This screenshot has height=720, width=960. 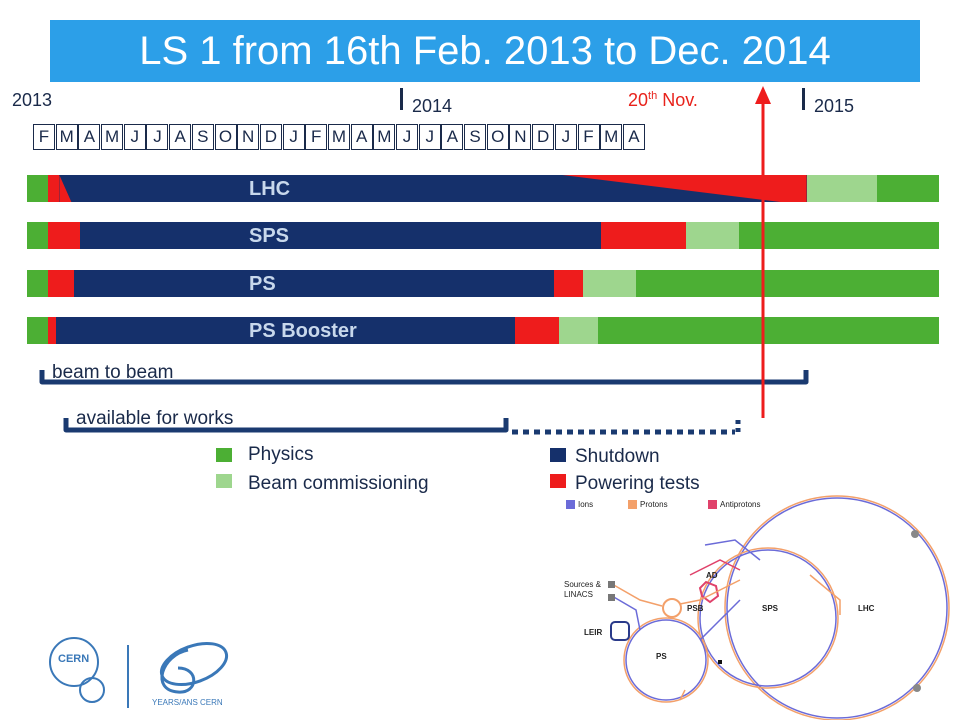 What do you see at coordinates (74, 659) in the screenshot?
I see `cern-logo-text: CERN` at bounding box center [74, 659].